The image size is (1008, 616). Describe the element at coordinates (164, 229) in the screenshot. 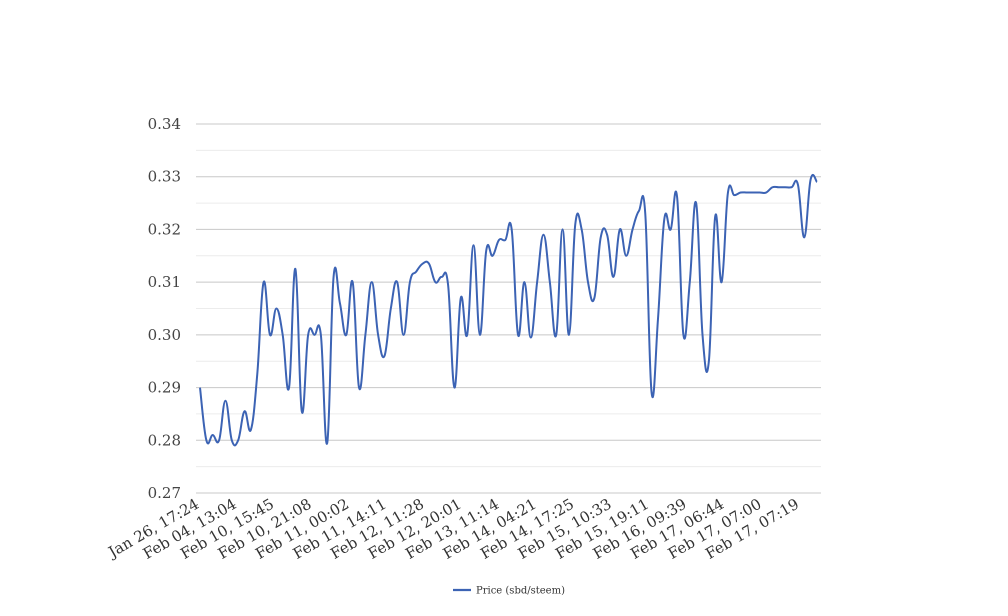

I see `y-tick-label: 0.32` at that location.